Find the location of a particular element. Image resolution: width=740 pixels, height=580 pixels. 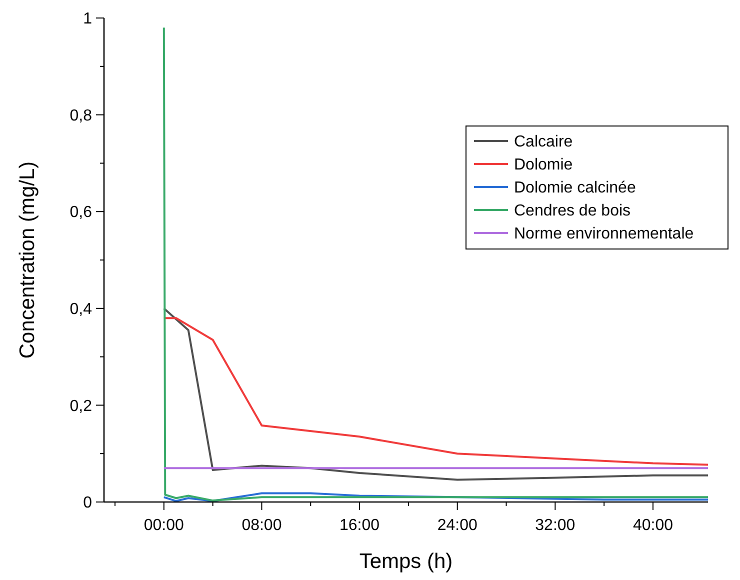

y-tick-label: 1 is located at coordinates (87, 19).